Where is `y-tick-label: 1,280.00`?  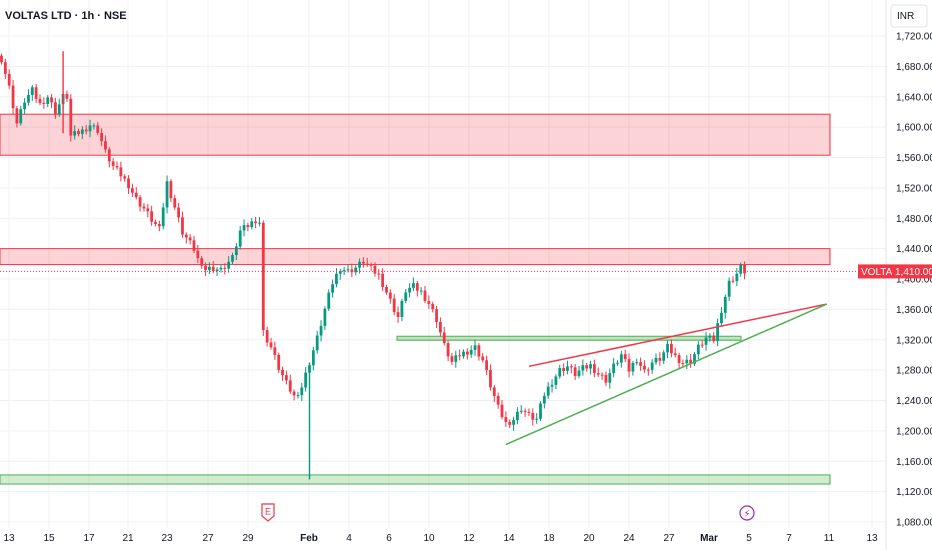 y-tick-label: 1,280.00 is located at coordinates (914, 371).